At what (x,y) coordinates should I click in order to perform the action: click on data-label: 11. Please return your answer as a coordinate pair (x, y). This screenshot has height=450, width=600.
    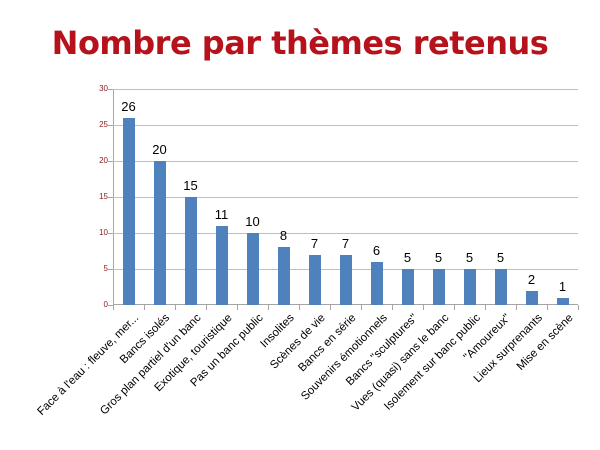
    Looking at the image, I should click on (221, 214).